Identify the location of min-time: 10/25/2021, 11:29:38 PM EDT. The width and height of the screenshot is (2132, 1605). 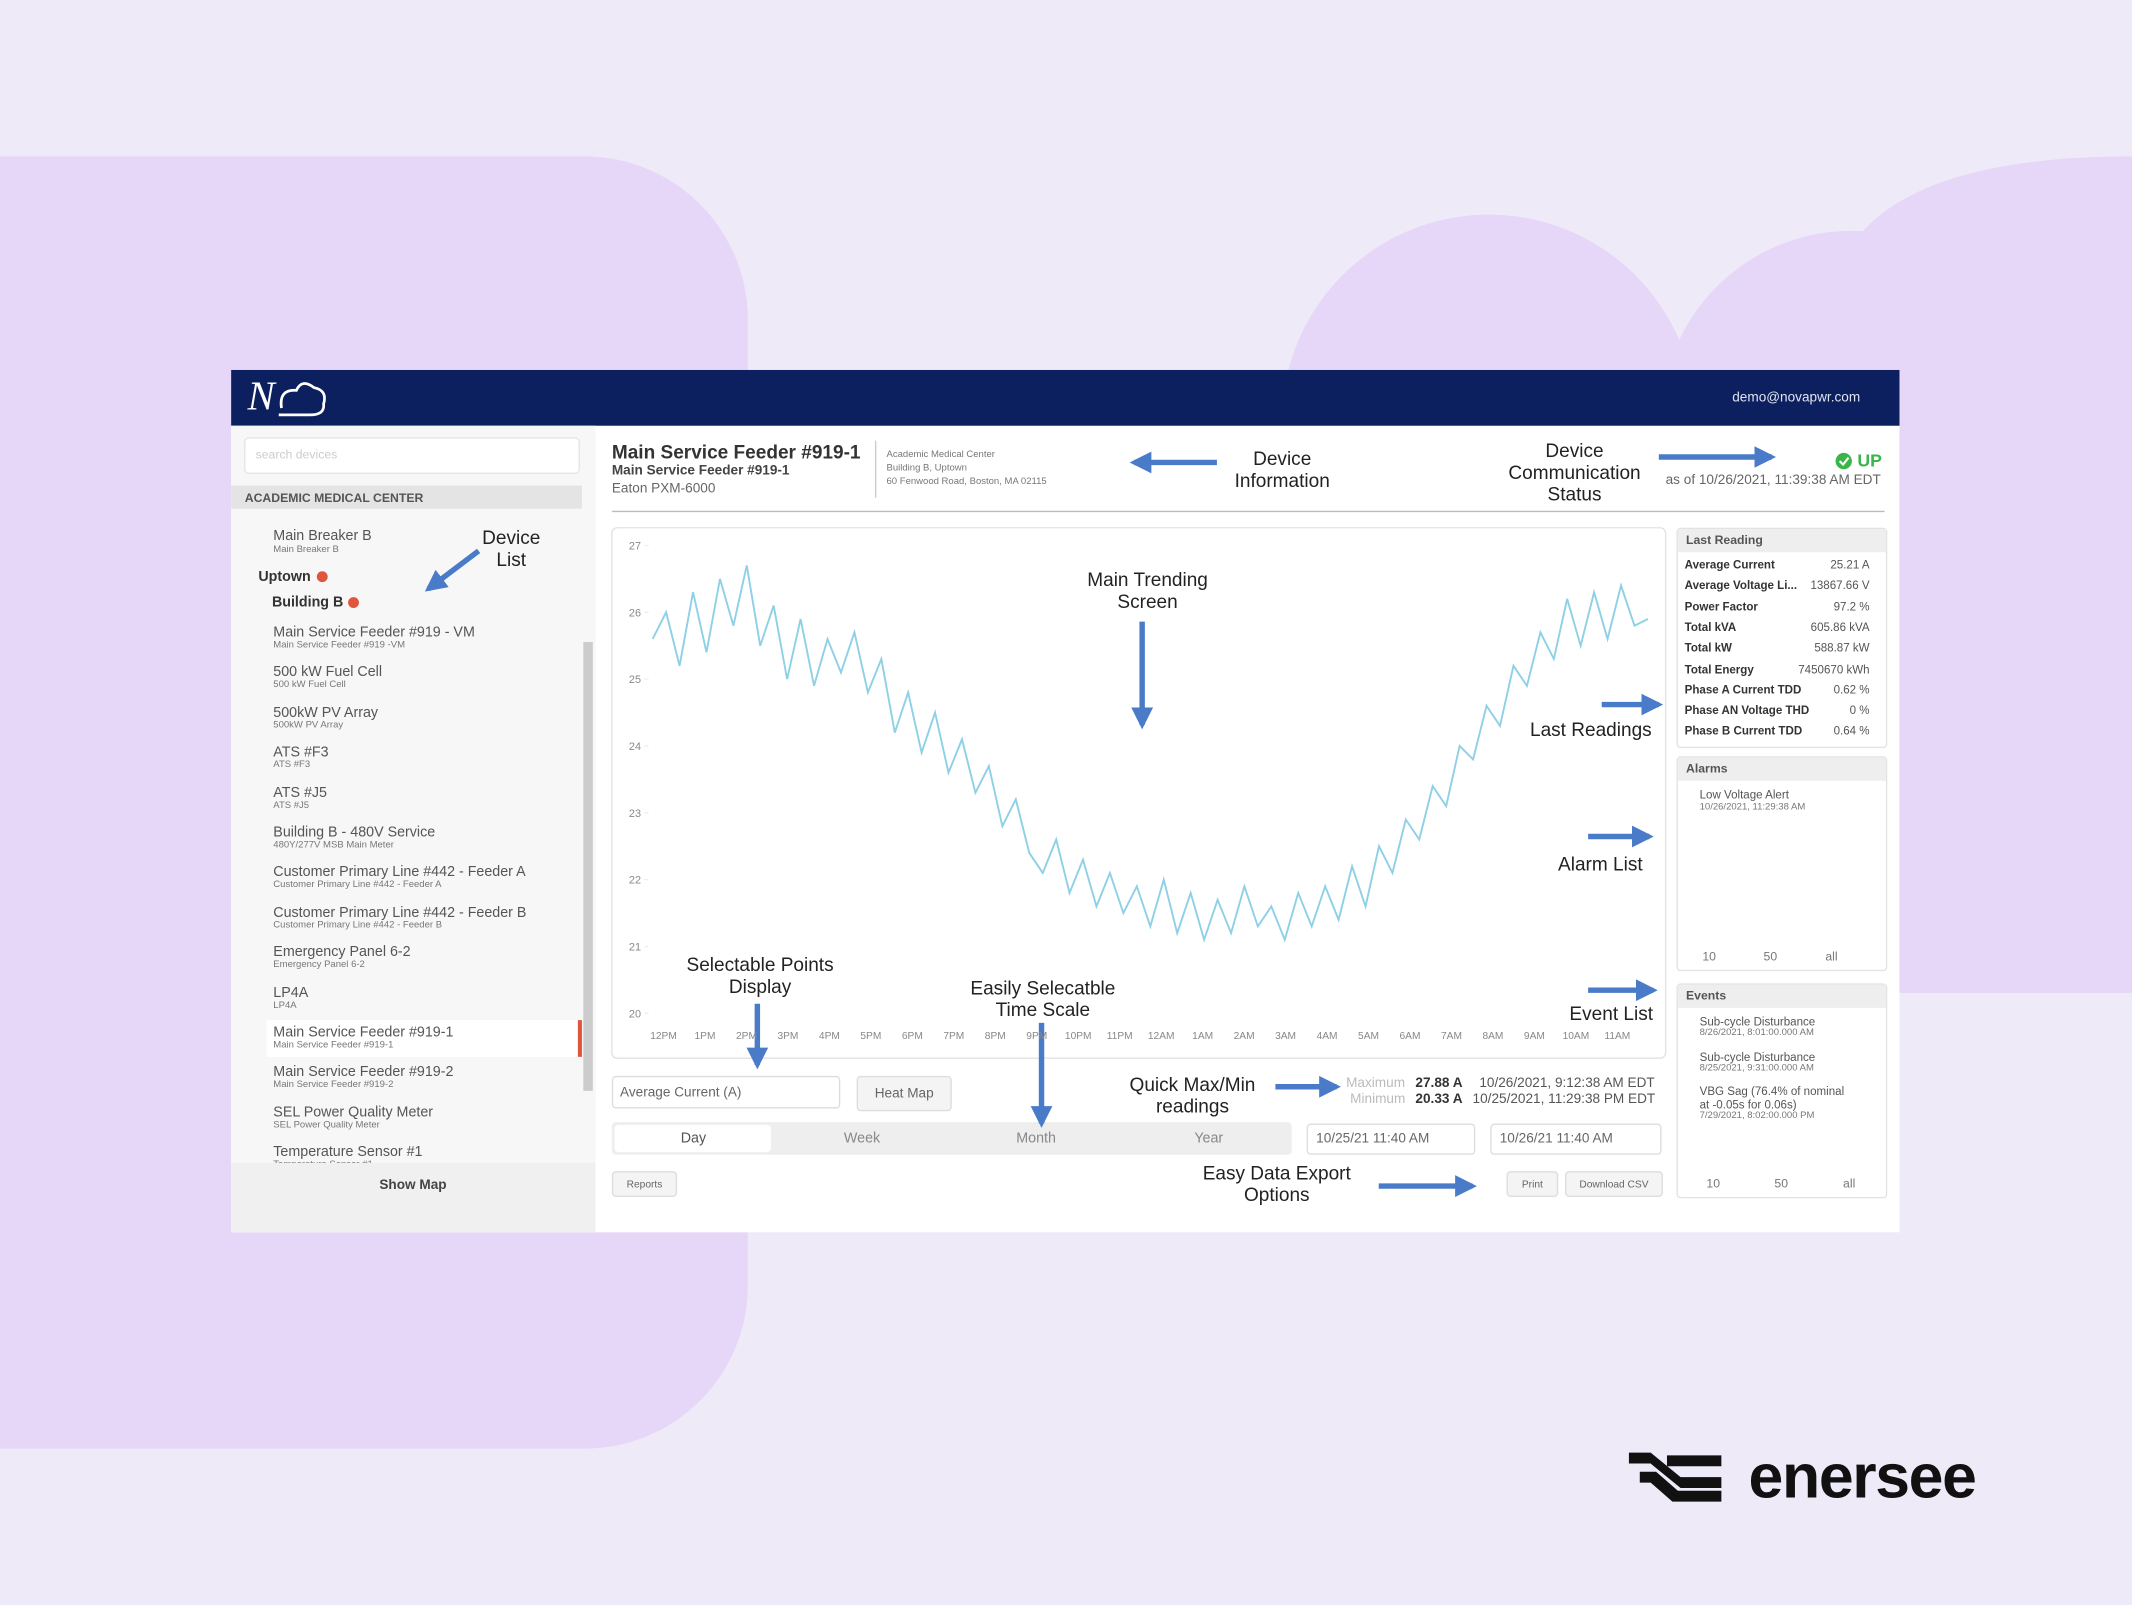
(1564, 1100).